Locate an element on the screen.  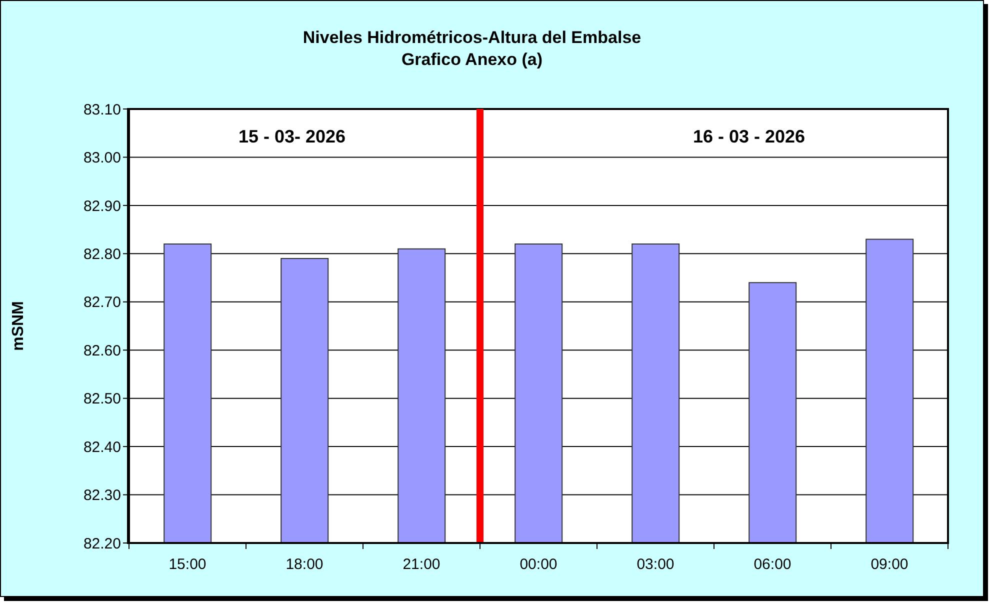
annotation: 15 - 03- 2026 is located at coordinates (292, 137).